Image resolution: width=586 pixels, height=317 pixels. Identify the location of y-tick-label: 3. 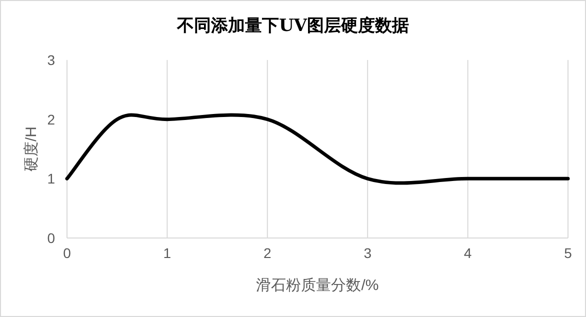
(51, 60).